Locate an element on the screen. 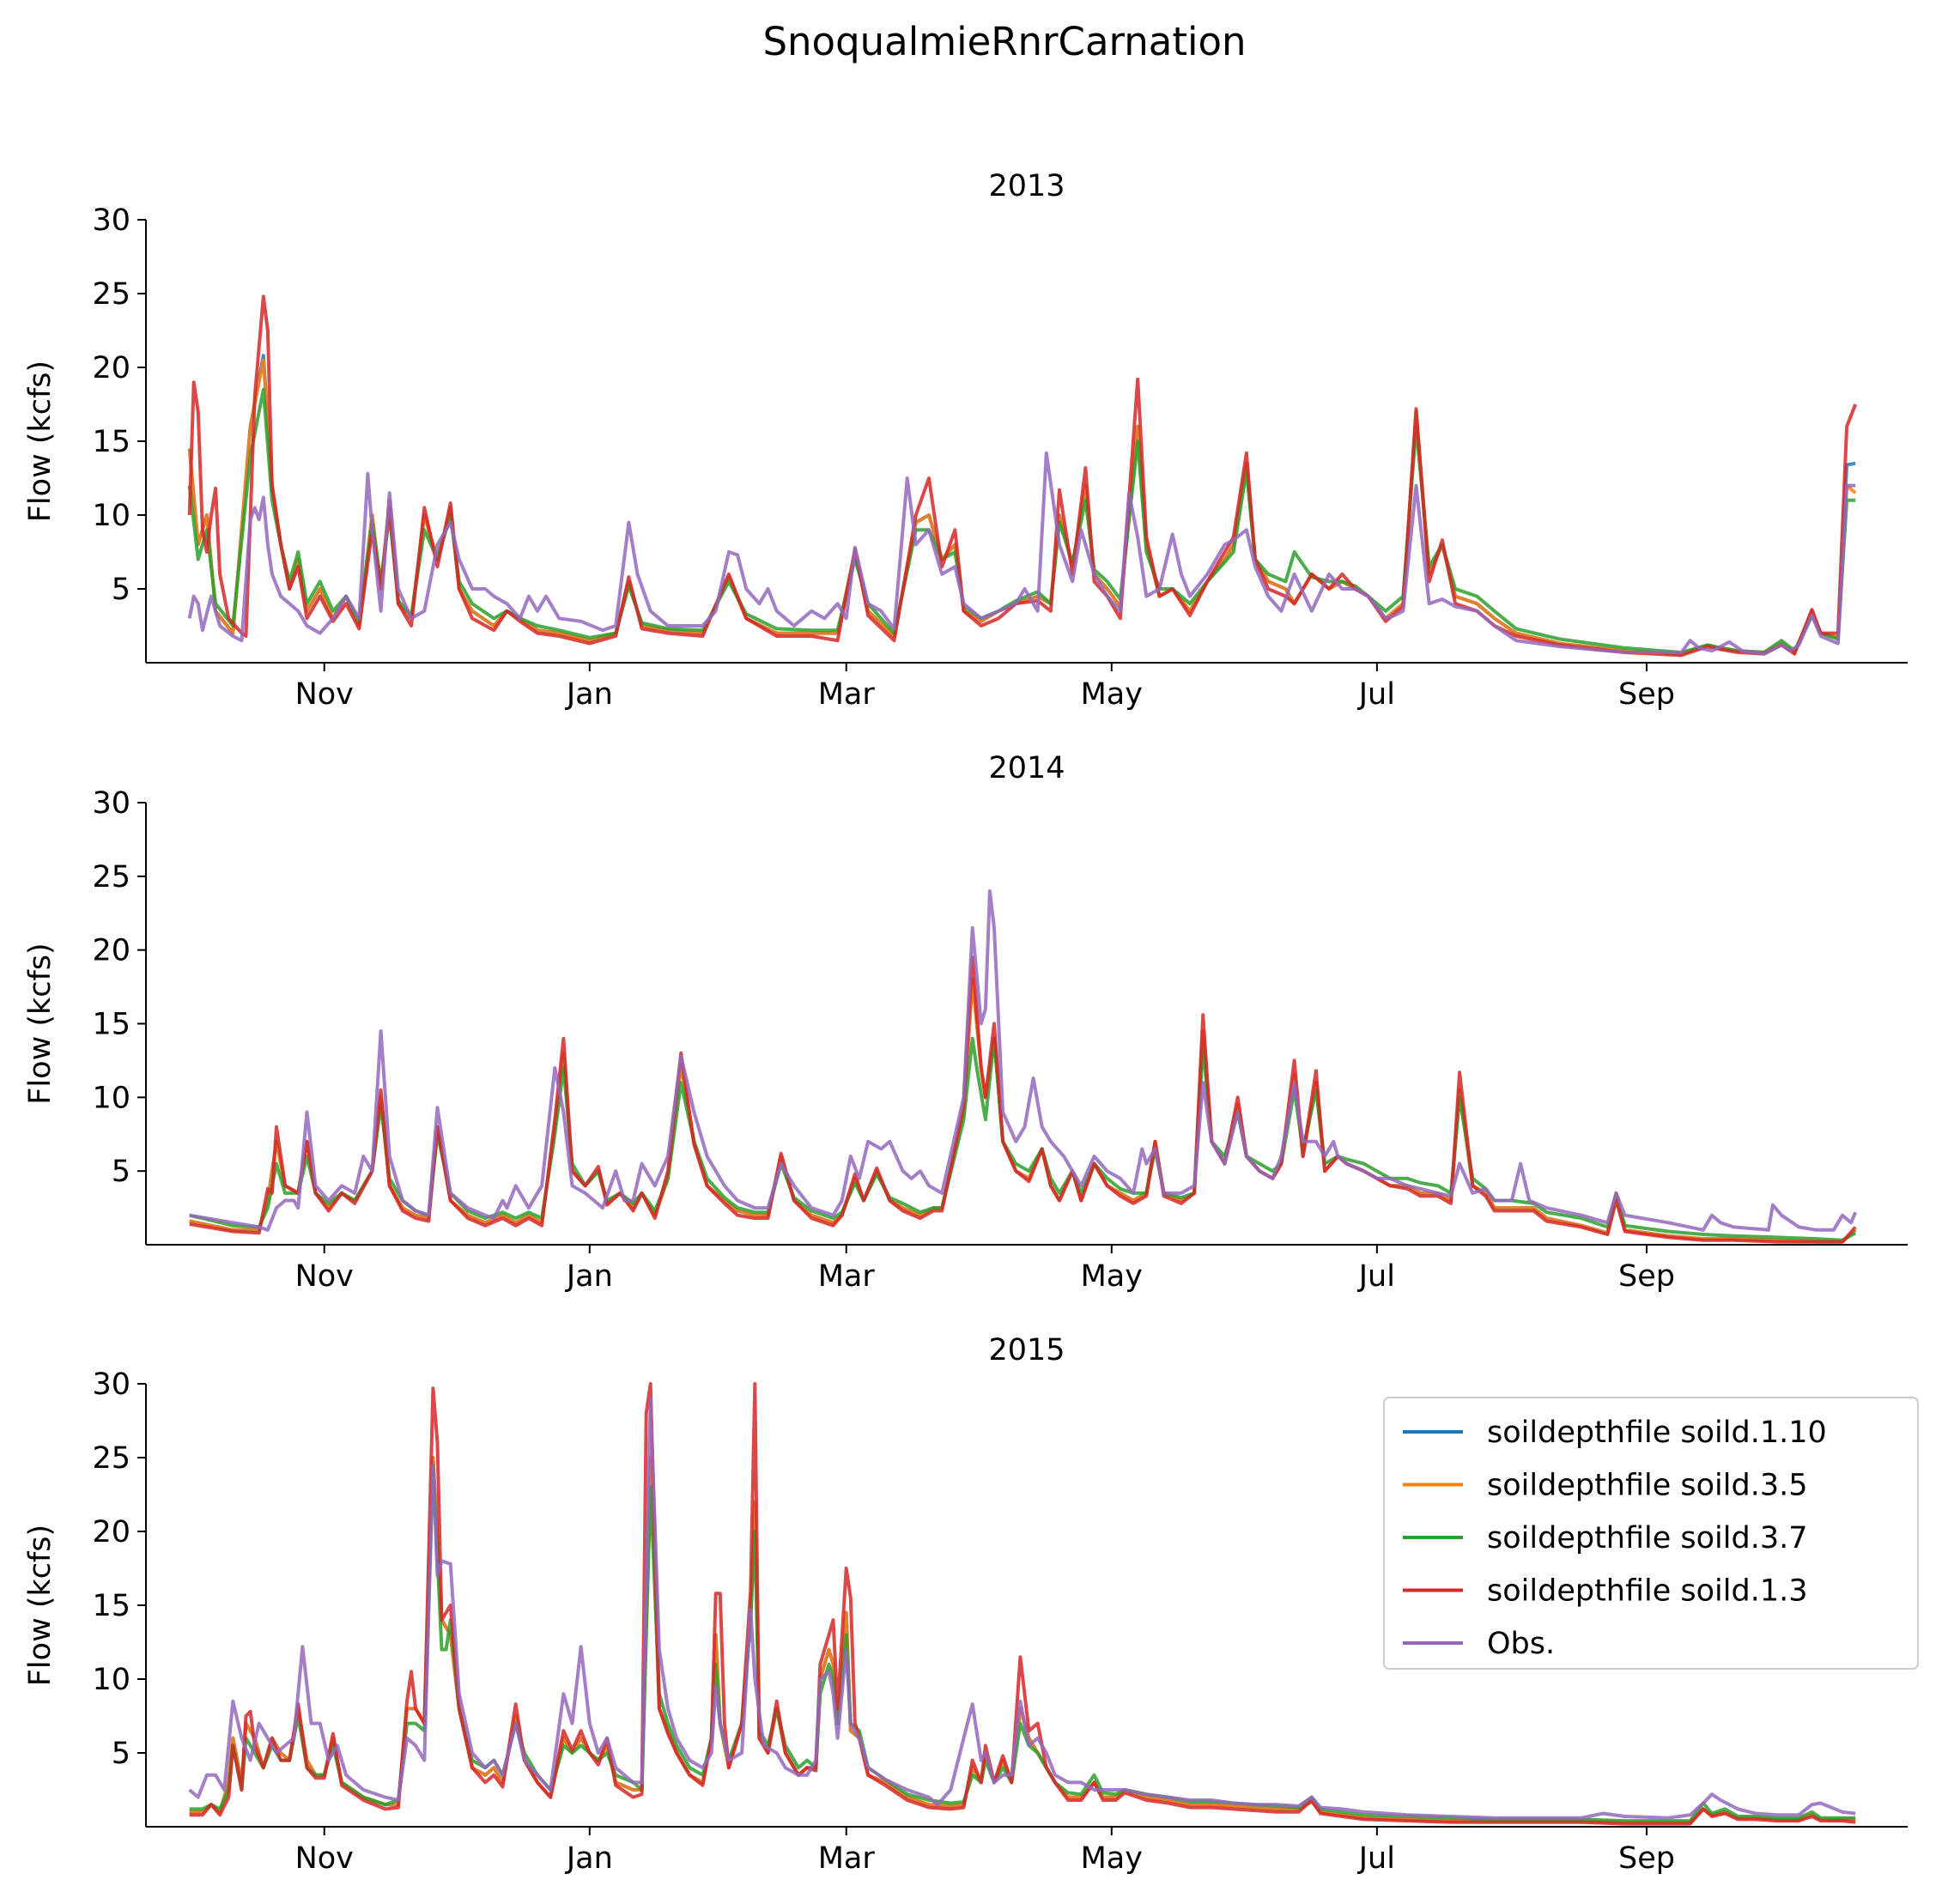 The height and width of the screenshot is (1904, 1954). legend-label: soildepthfile soild.3.7 is located at coordinates (1647, 1538).